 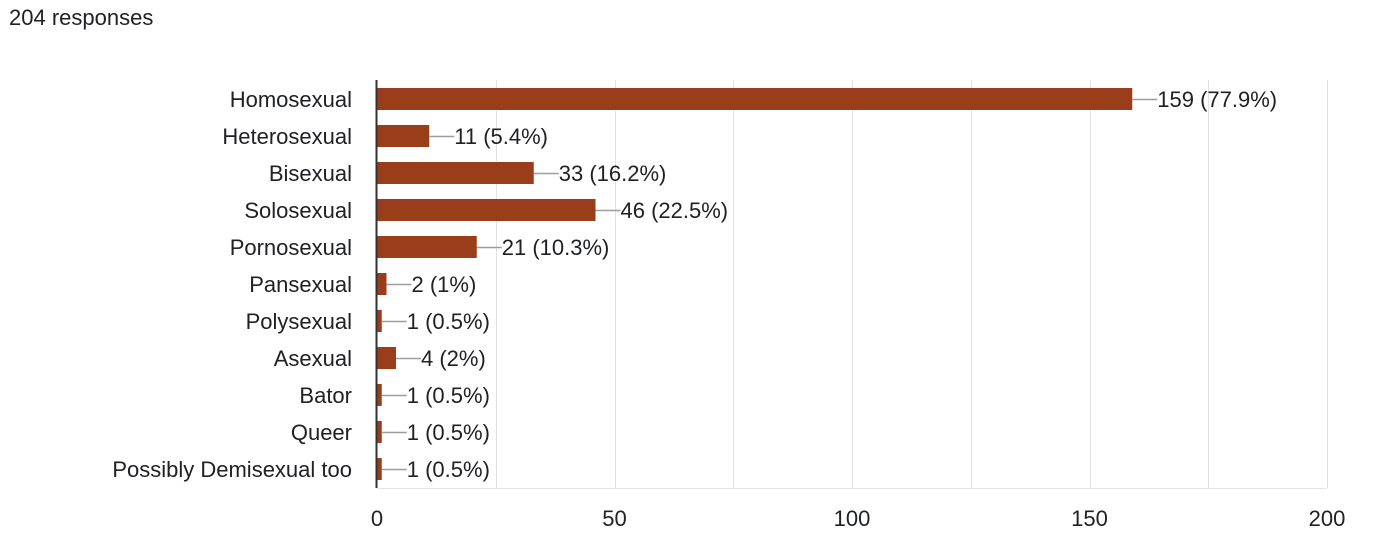 What do you see at coordinates (556, 247) in the screenshot?
I see `data-label: 21 (10.3%)` at bounding box center [556, 247].